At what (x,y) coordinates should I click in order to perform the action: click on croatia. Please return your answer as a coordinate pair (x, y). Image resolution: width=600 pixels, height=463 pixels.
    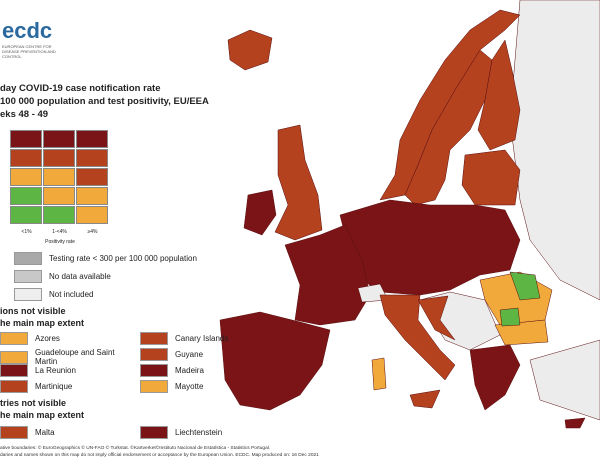
    Looking at the image, I should click on (436, 318).